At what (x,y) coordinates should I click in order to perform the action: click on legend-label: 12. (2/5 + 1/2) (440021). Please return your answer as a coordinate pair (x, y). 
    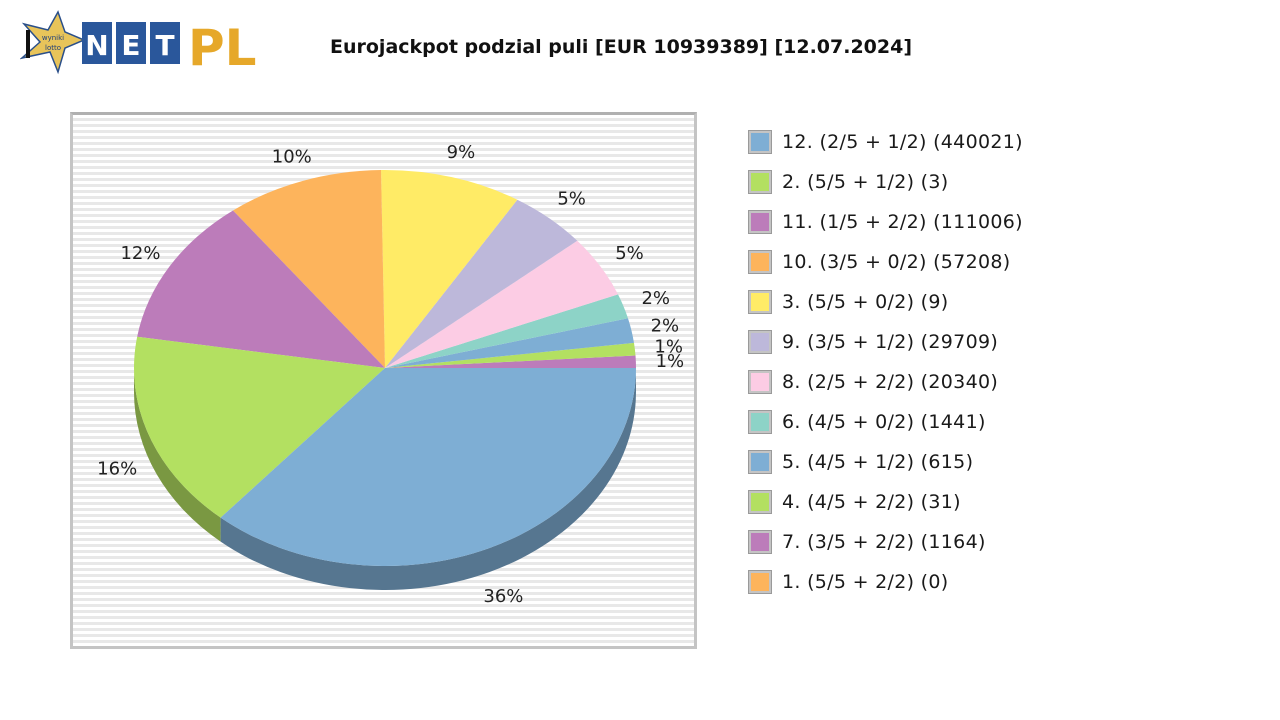
    Looking at the image, I should click on (902, 142).